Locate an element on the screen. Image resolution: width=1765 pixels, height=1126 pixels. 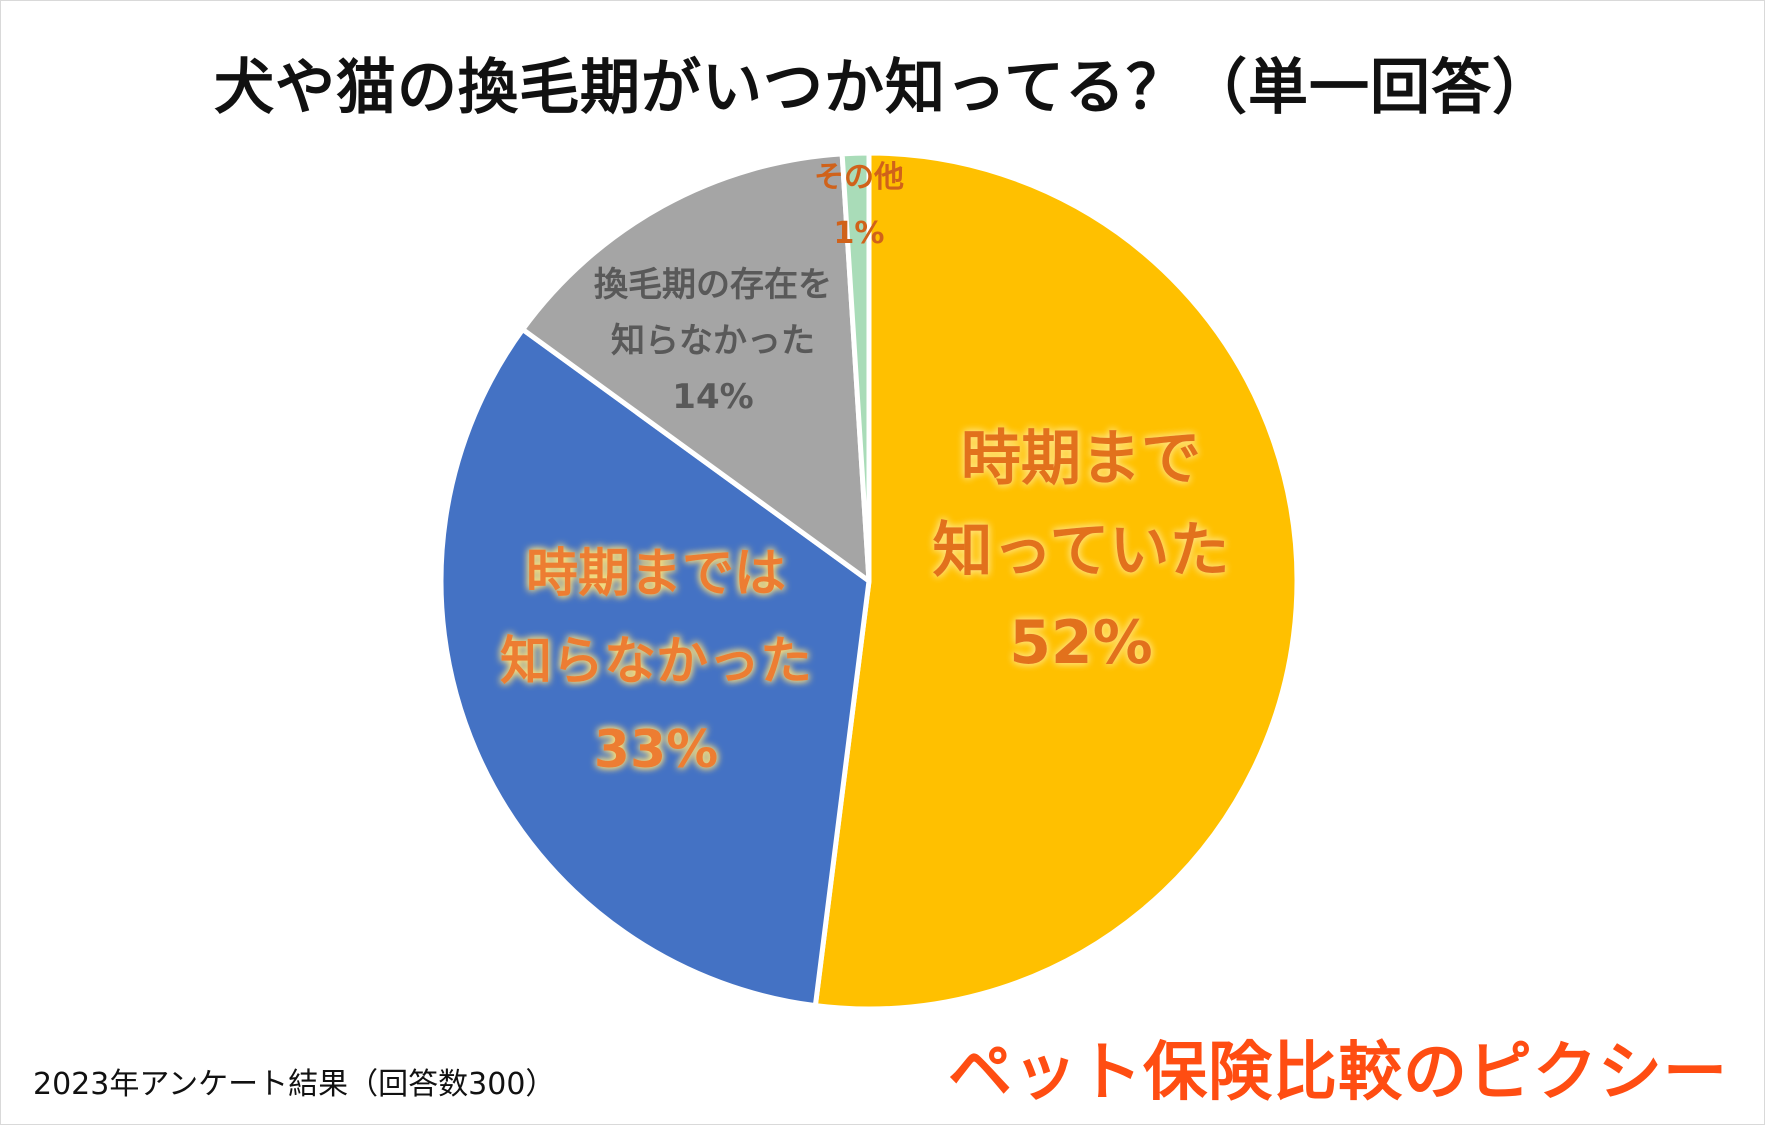
data-label-not_known_timing: 時期までは知らなかった 33% is located at coordinates (656, 662).